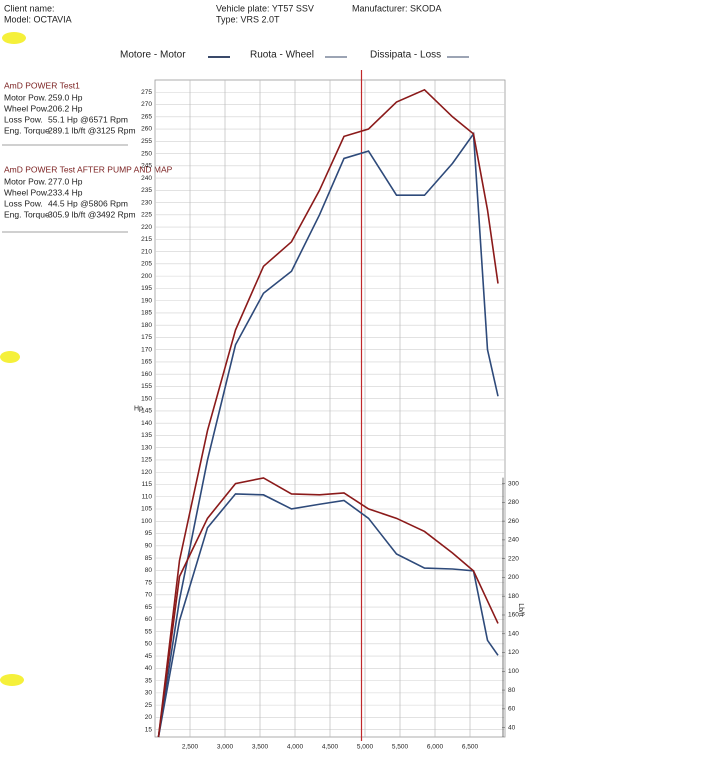 The width and height of the screenshot is (703, 776). Describe the element at coordinates (513, 502) in the screenshot. I see `y2-tick-label: 280` at that location.